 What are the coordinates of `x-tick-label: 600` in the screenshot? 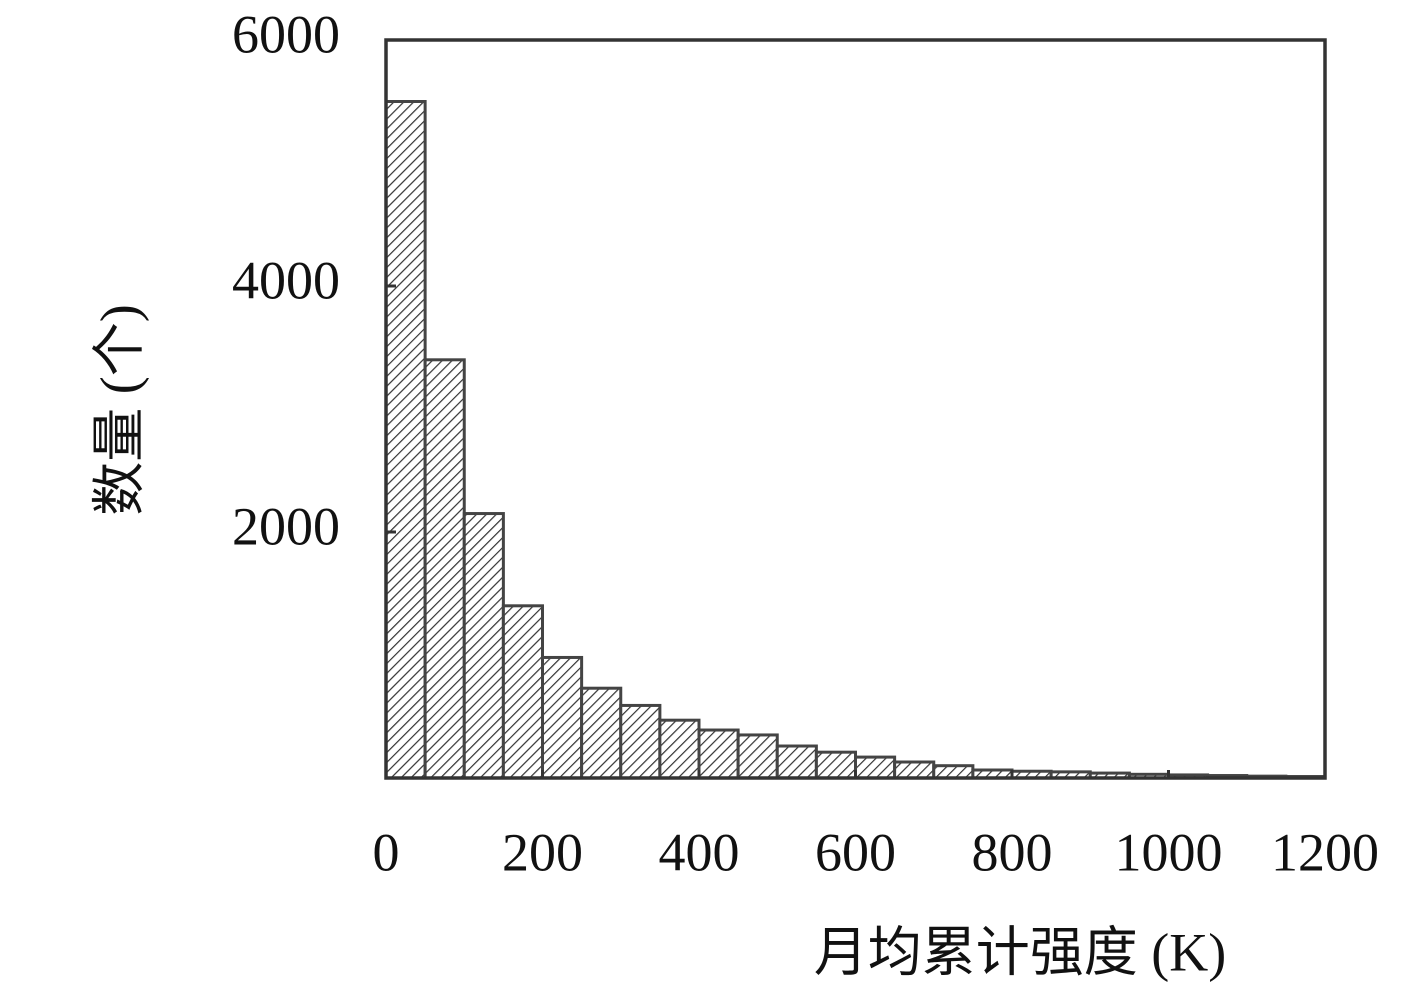 It's located at (855, 852).